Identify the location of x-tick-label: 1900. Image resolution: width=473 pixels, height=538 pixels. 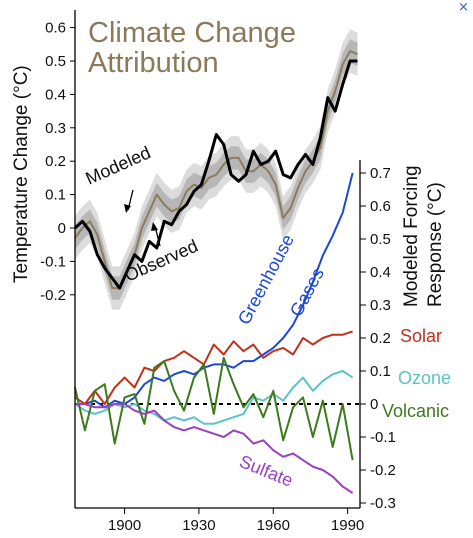
(124, 525).